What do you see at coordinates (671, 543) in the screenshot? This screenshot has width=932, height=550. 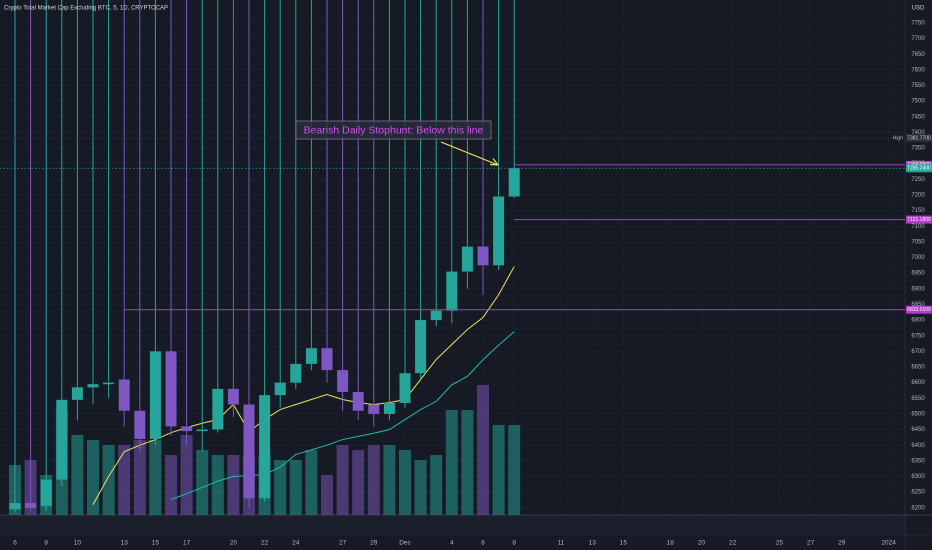 I see `x-tick-label: 18` at bounding box center [671, 543].